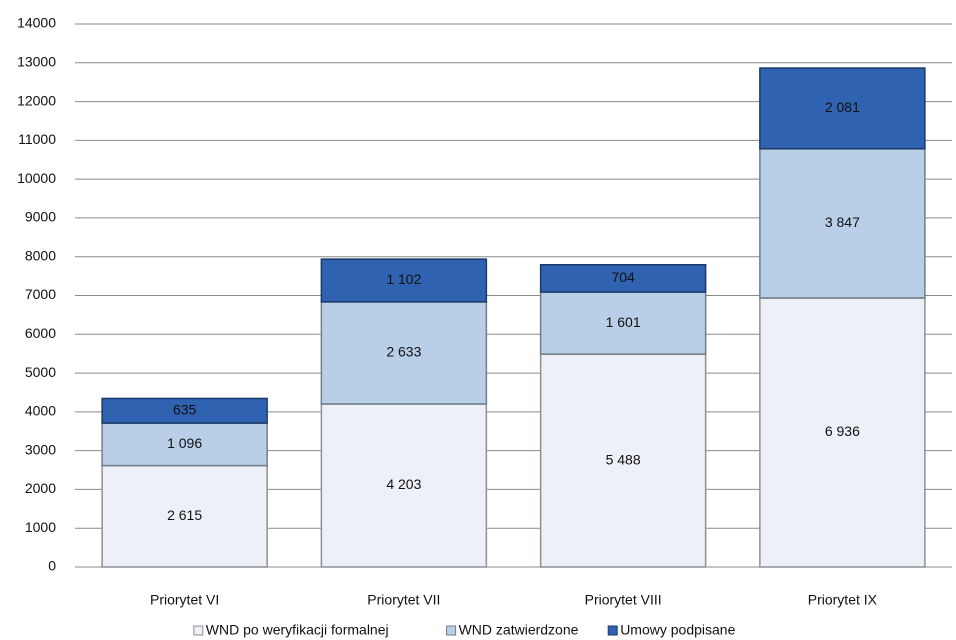 This screenshot has width=956, height=640. I want to click on data-label: 2 081, so click(842, 107).